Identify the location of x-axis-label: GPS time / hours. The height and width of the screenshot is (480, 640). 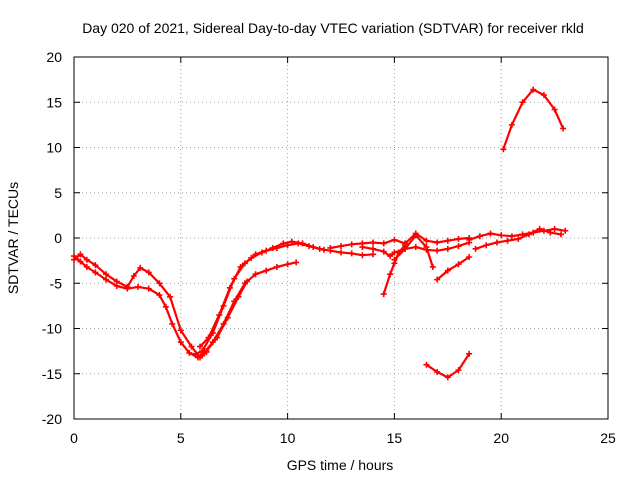
(340, 465).